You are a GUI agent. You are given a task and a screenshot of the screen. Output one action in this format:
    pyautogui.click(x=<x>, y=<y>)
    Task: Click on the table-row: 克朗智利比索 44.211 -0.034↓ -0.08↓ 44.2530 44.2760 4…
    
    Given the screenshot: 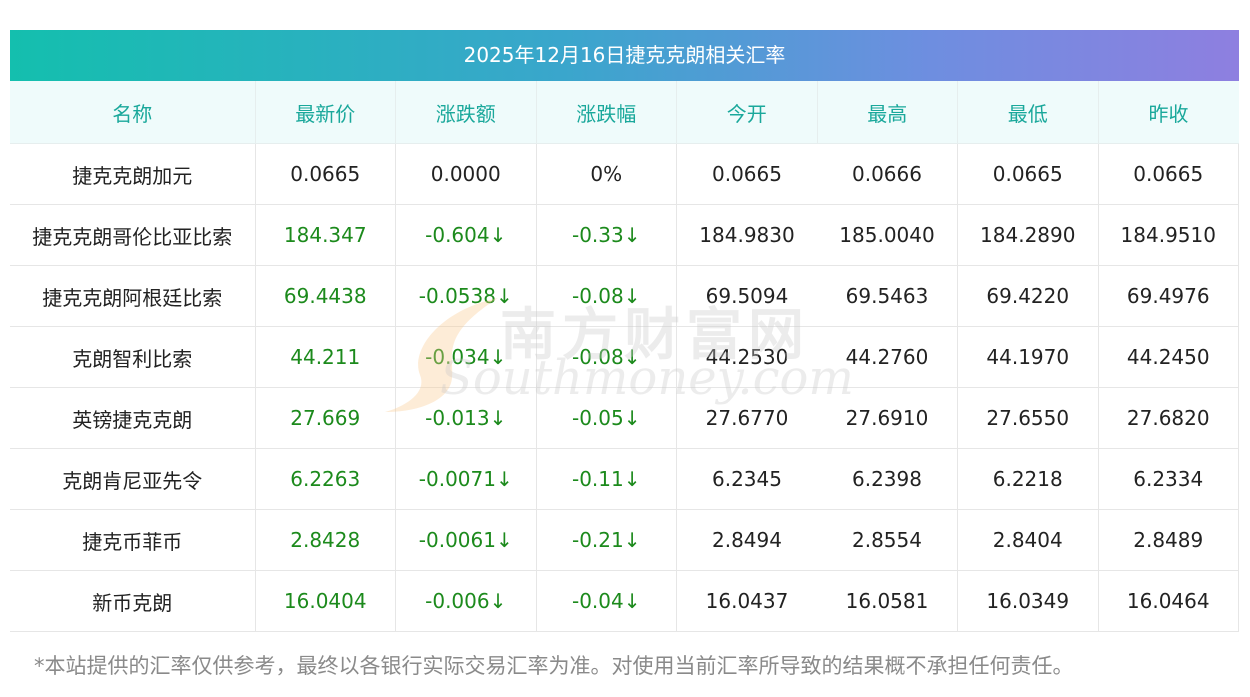 What is the action you would take?
    pyautogui.click(x=624, y=357)
    